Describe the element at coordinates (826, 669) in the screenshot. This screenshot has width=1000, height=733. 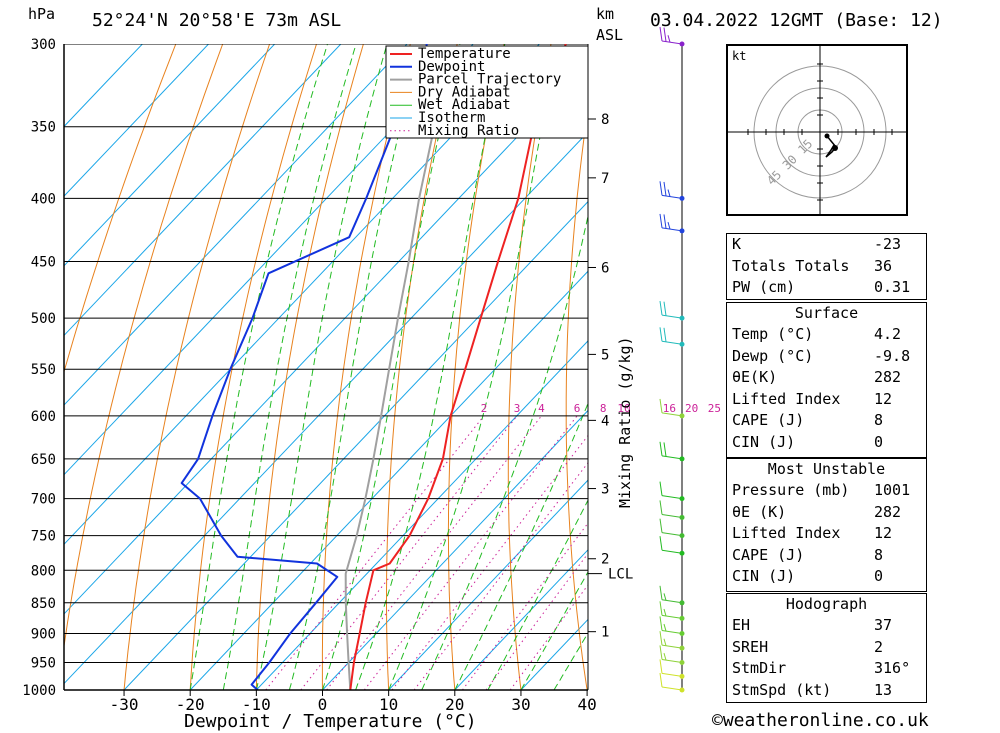
I see `info-row: StmDir 316°` at that location.